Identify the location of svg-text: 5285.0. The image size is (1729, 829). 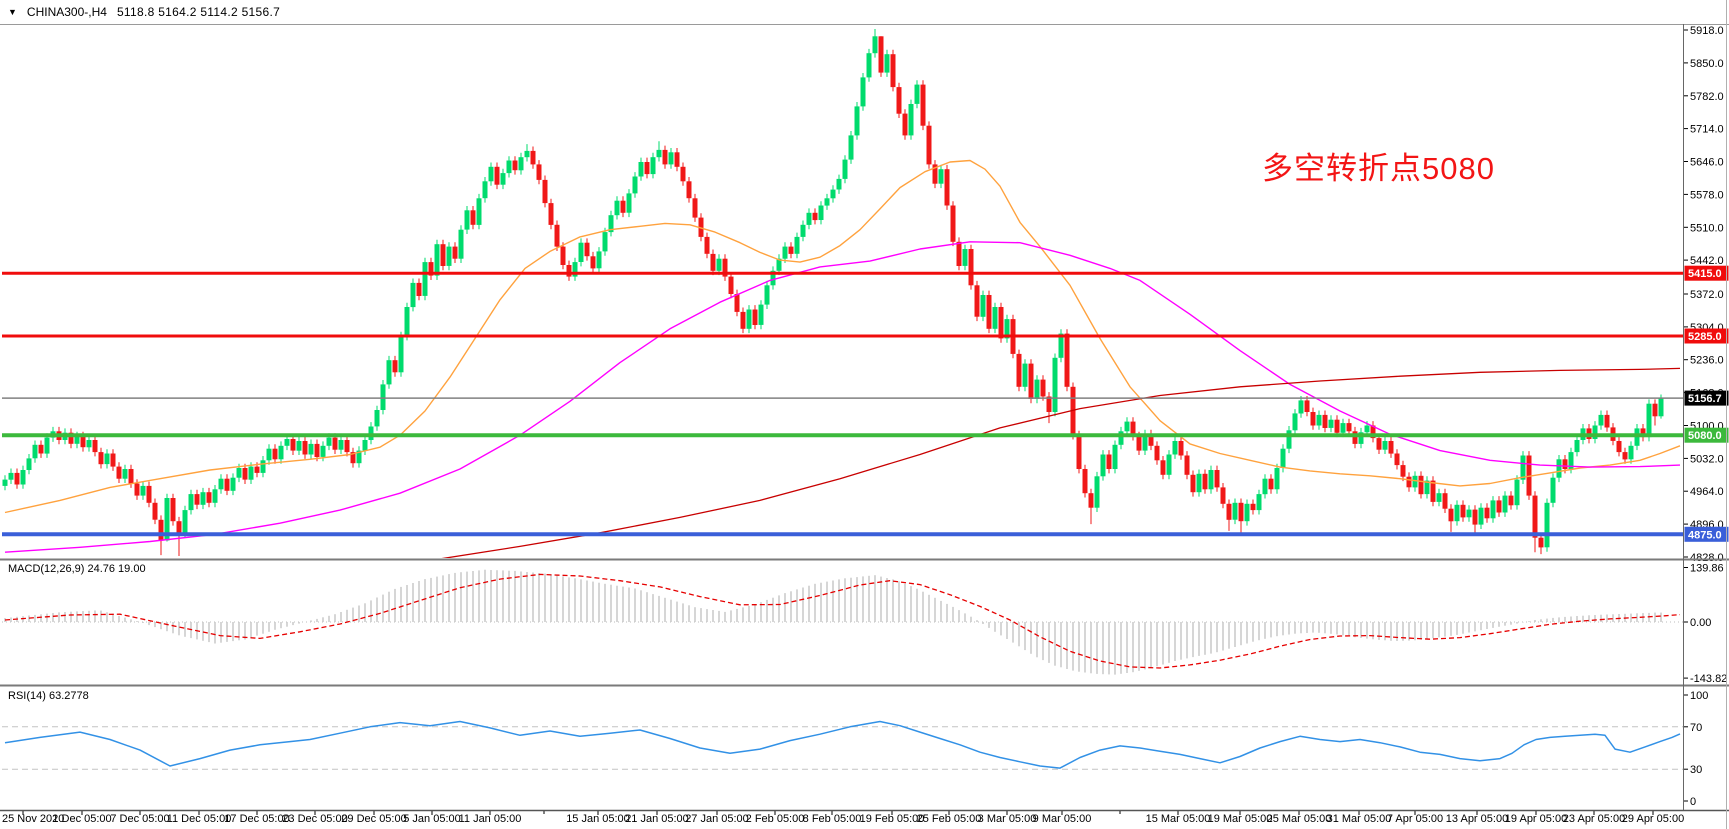
(1705, 337).